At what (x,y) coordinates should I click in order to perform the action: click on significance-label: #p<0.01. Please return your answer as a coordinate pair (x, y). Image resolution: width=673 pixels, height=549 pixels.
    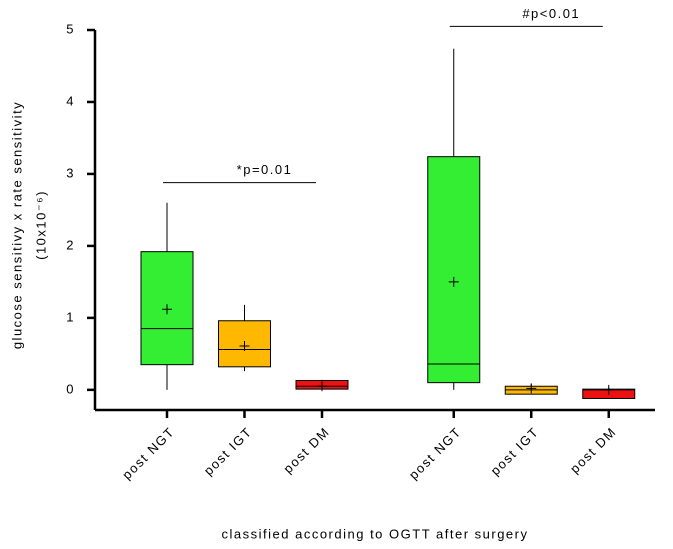
    Looking at the image, I should click on (551, 13).